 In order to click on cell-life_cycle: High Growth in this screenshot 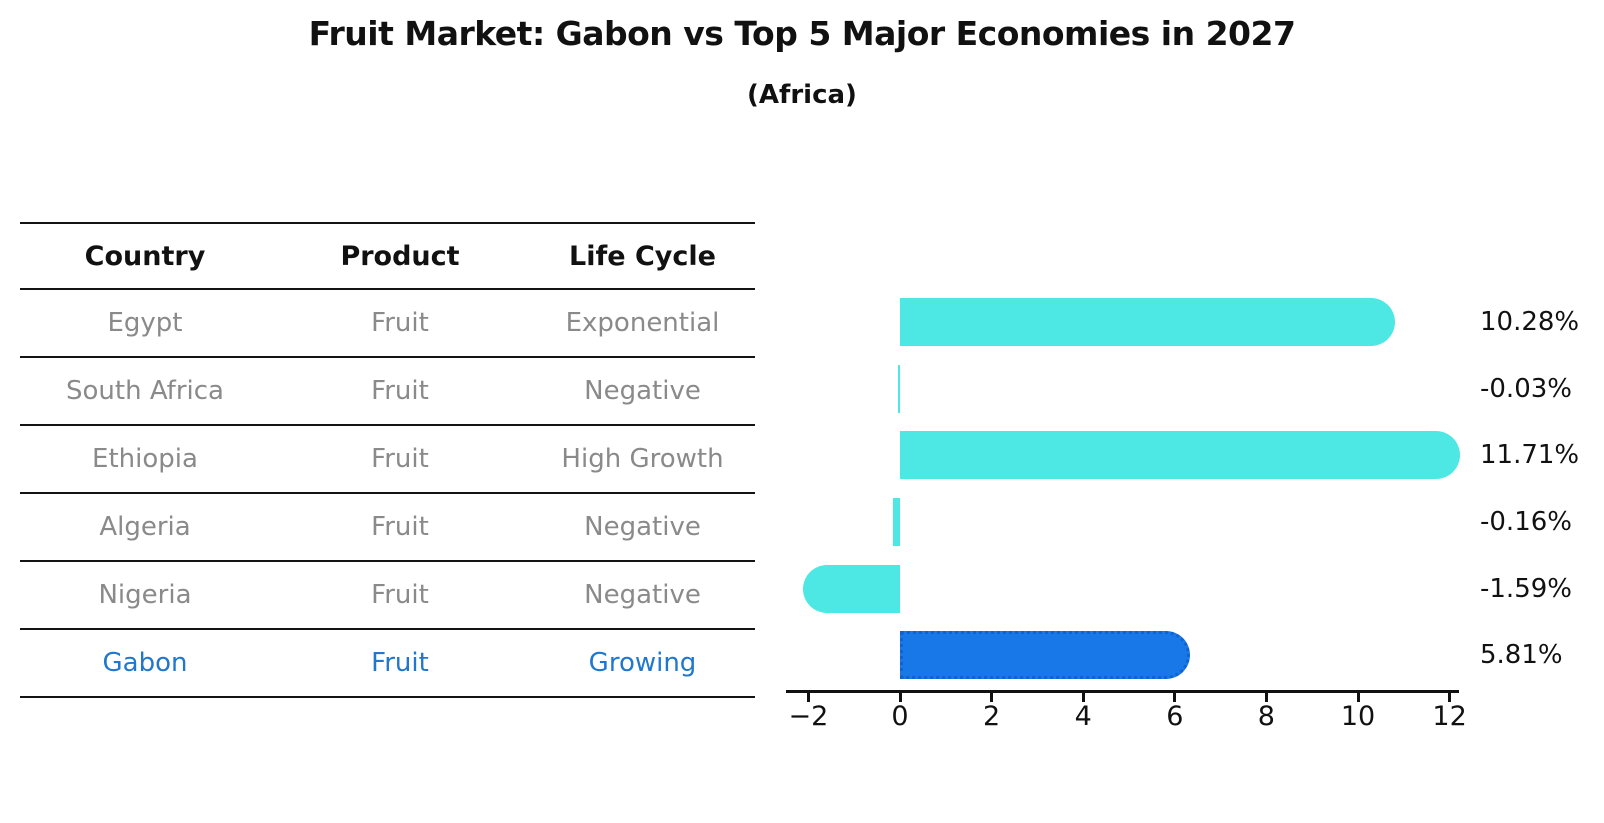, I will do `click(642, 459)`.